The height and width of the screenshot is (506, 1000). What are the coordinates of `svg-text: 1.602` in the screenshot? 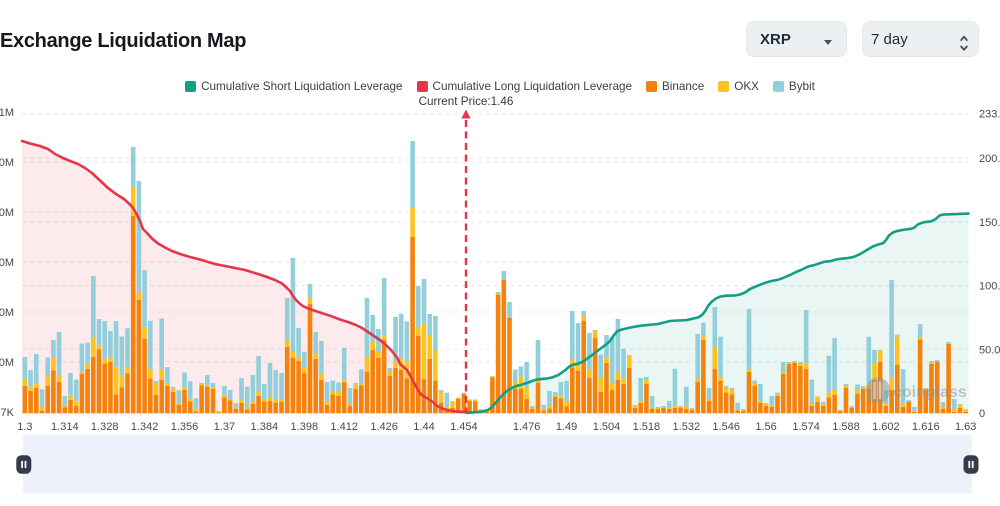 It's located at (886, 427).